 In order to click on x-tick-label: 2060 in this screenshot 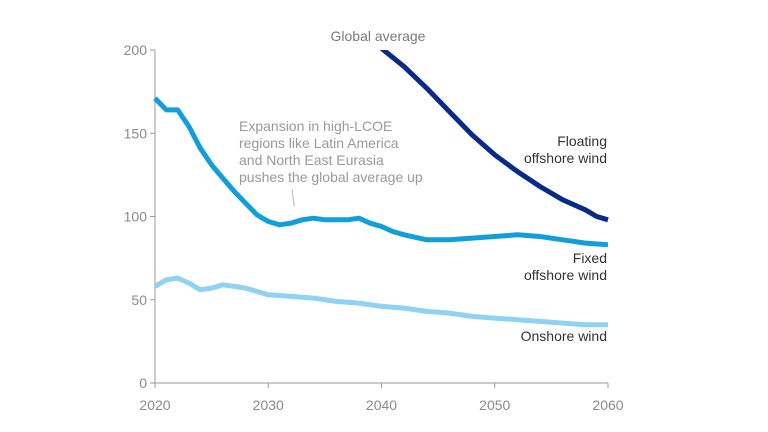, I will do `click(607, 405)`.